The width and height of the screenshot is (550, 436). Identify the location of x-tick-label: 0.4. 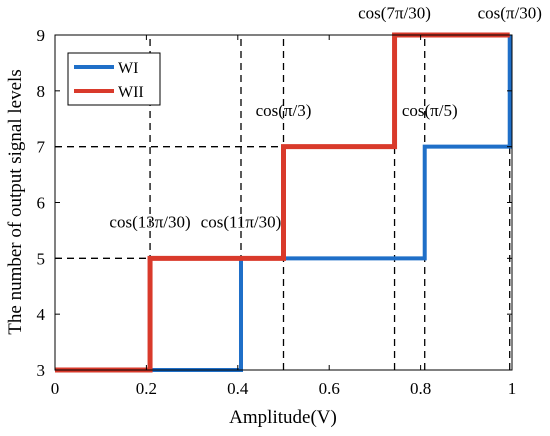
(238, 388).